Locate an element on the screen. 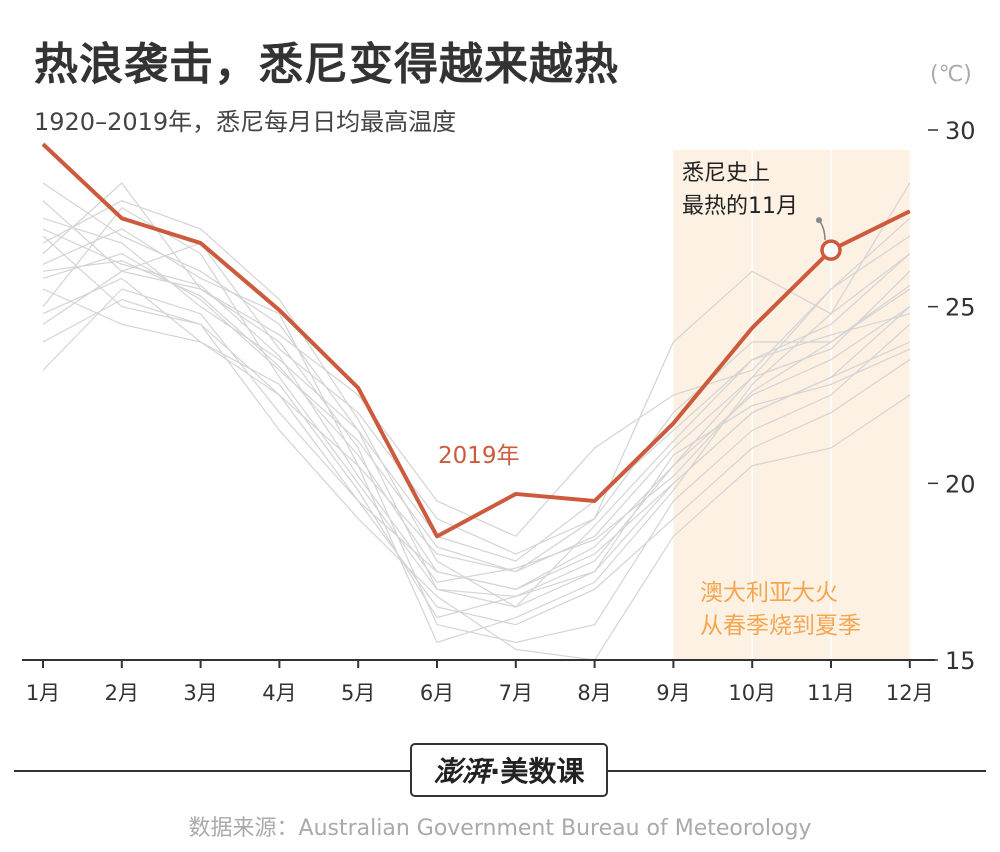  x-tick-label: 4月 is located at coordinates (279, 693).